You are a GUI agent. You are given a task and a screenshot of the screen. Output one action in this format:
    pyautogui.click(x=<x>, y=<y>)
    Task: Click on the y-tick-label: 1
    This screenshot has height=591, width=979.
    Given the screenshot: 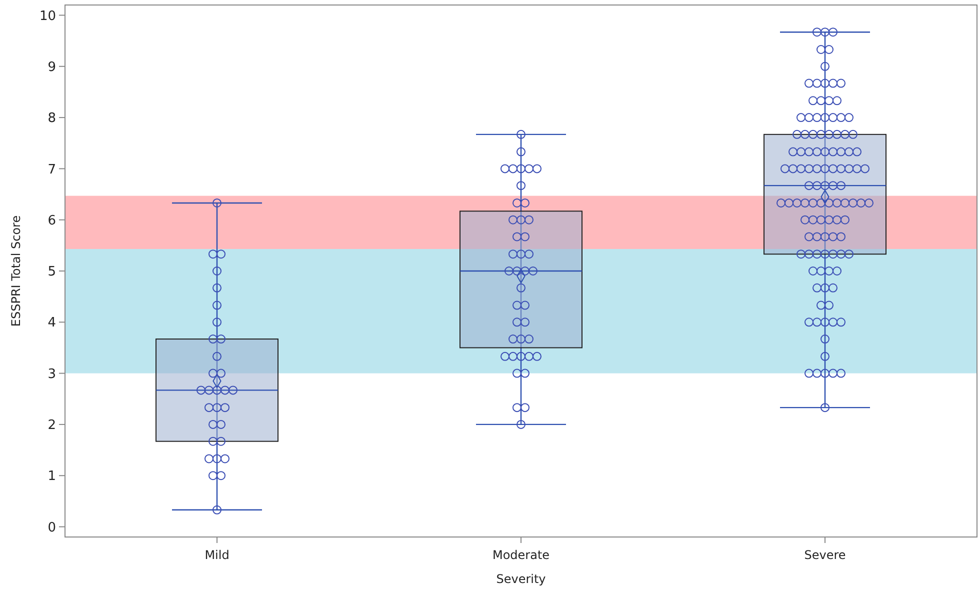 What is the action you would take?
    pyautogui.click(x=52, y=476)
    